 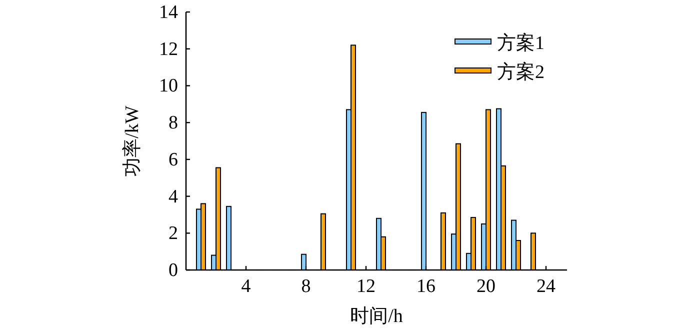 I want to click on x-tick-label: 4, so click(x=246, y=286).